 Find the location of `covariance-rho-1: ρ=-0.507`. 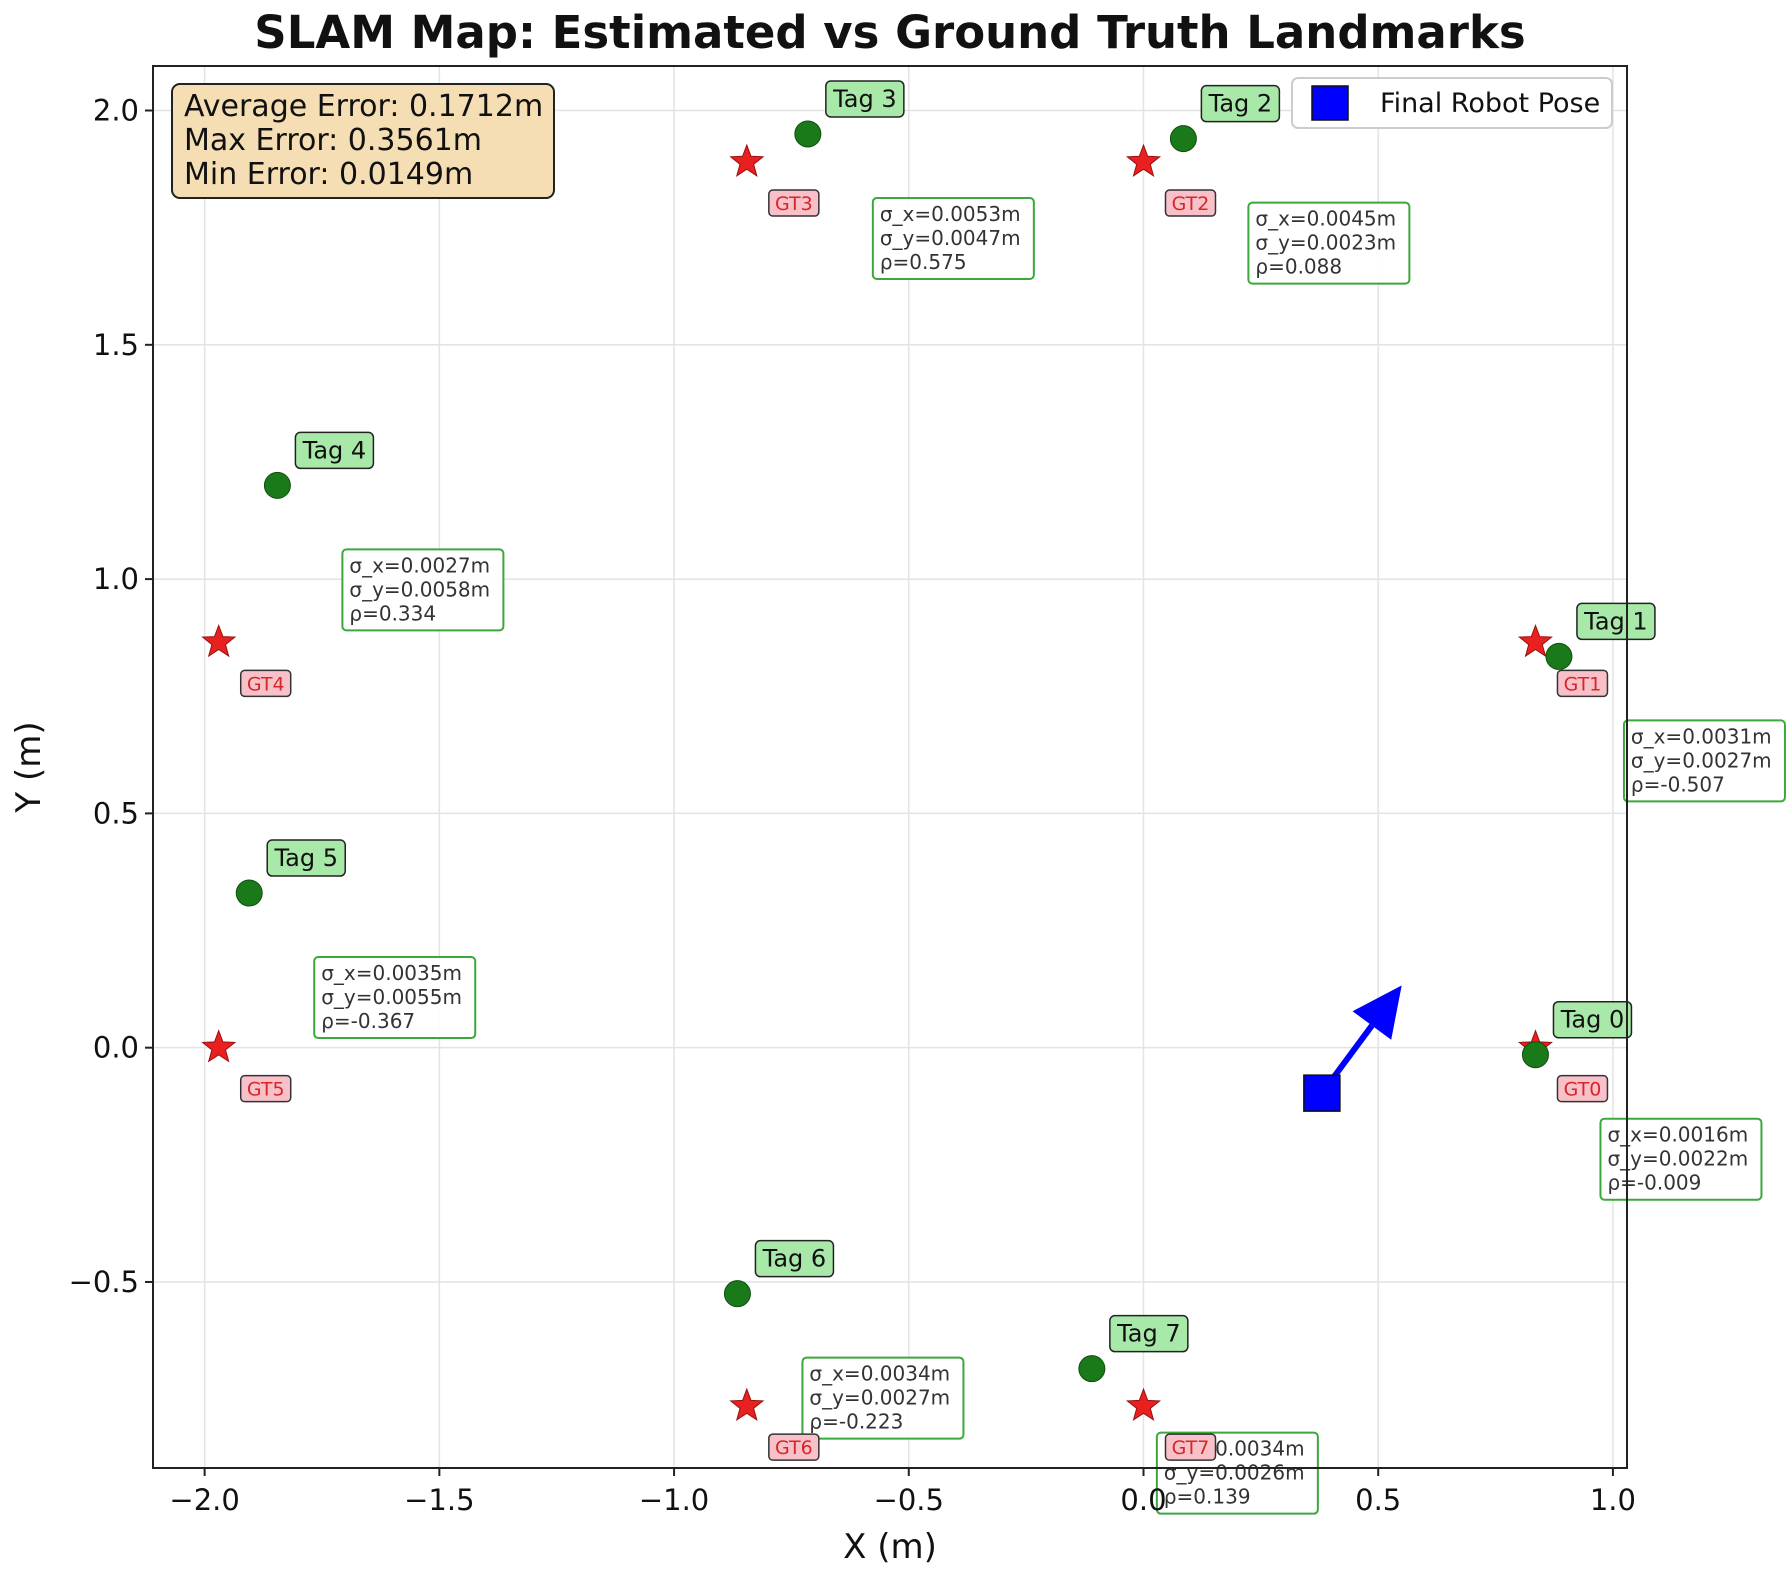

covariance-rho-1: ρ=-0.507 is located at coordinates (1678, 784).